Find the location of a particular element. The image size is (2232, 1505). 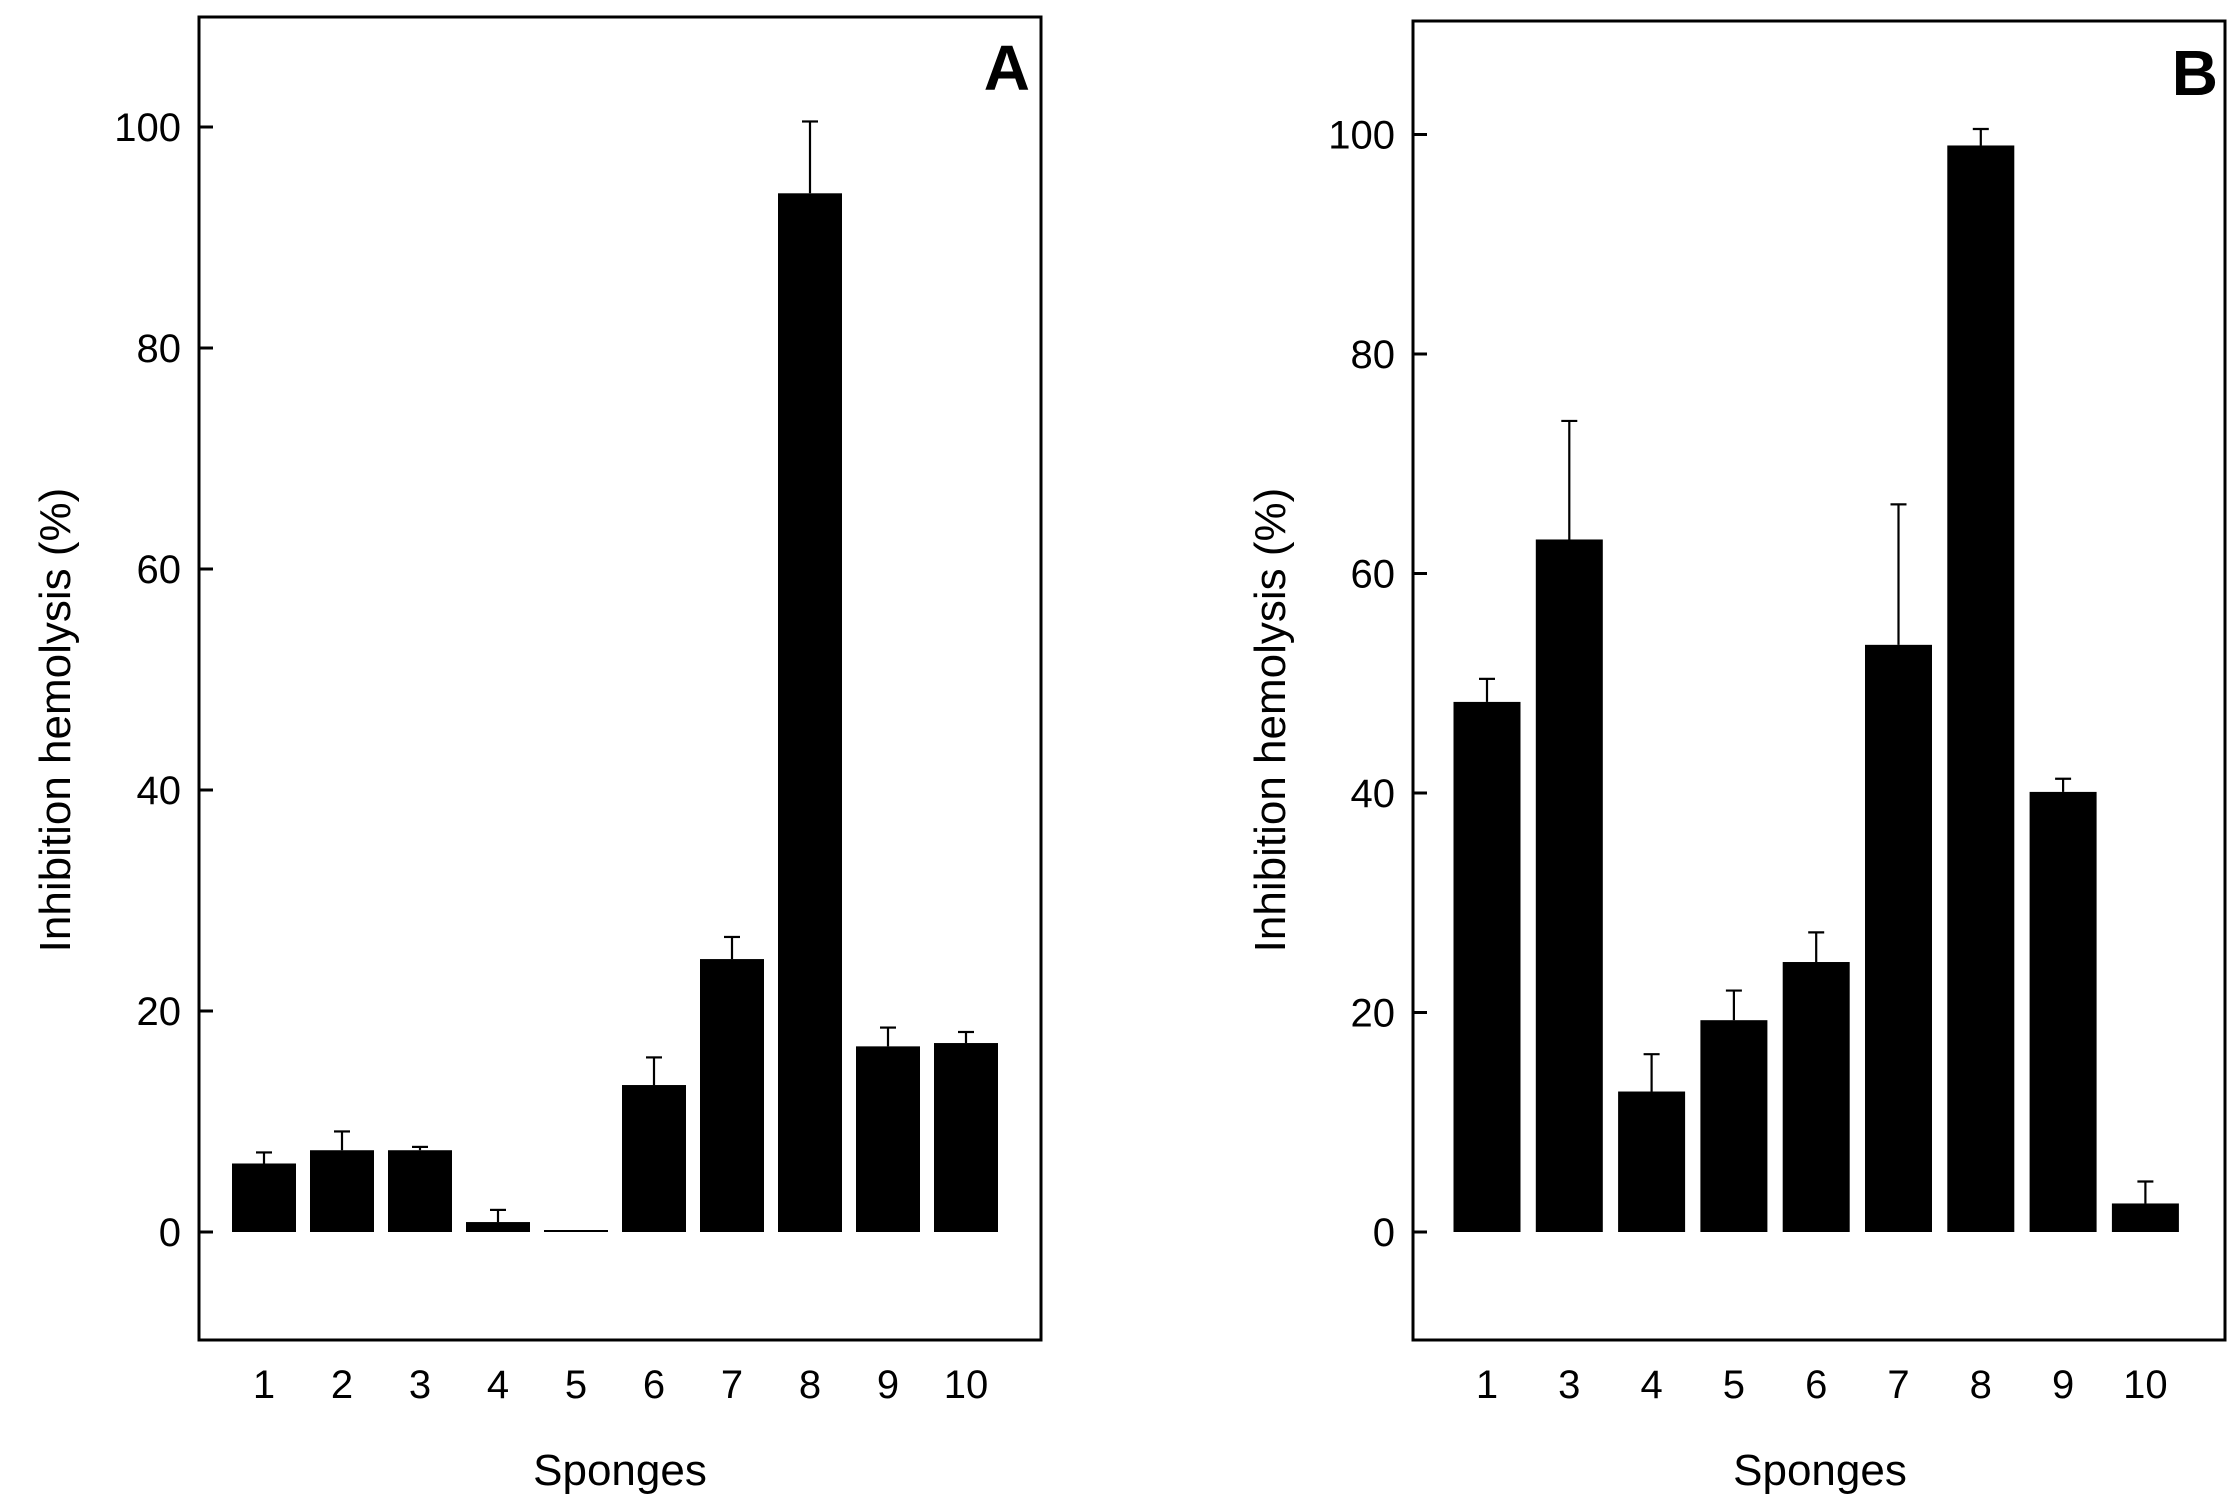

y-axis-label-a: Inhibition hemolysis (%) is located at coordinates (55, 720).